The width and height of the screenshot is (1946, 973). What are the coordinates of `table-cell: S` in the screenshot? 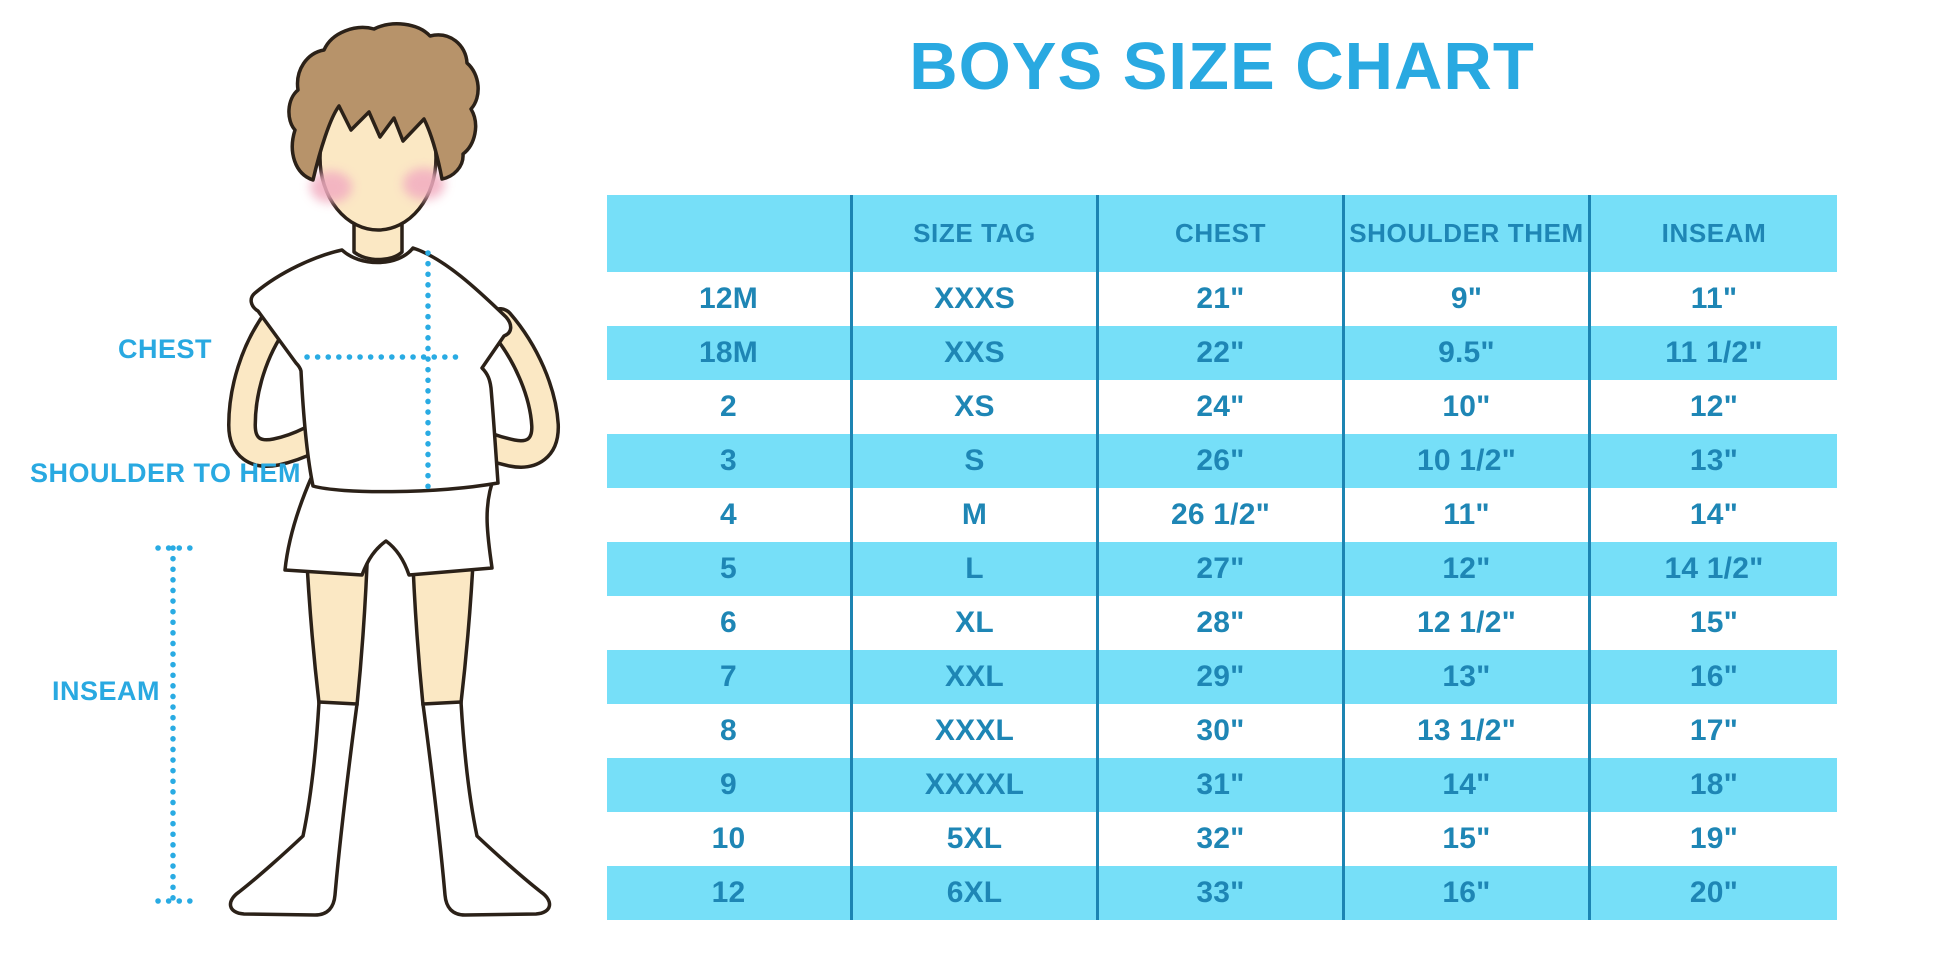 It's located at (976, 461).